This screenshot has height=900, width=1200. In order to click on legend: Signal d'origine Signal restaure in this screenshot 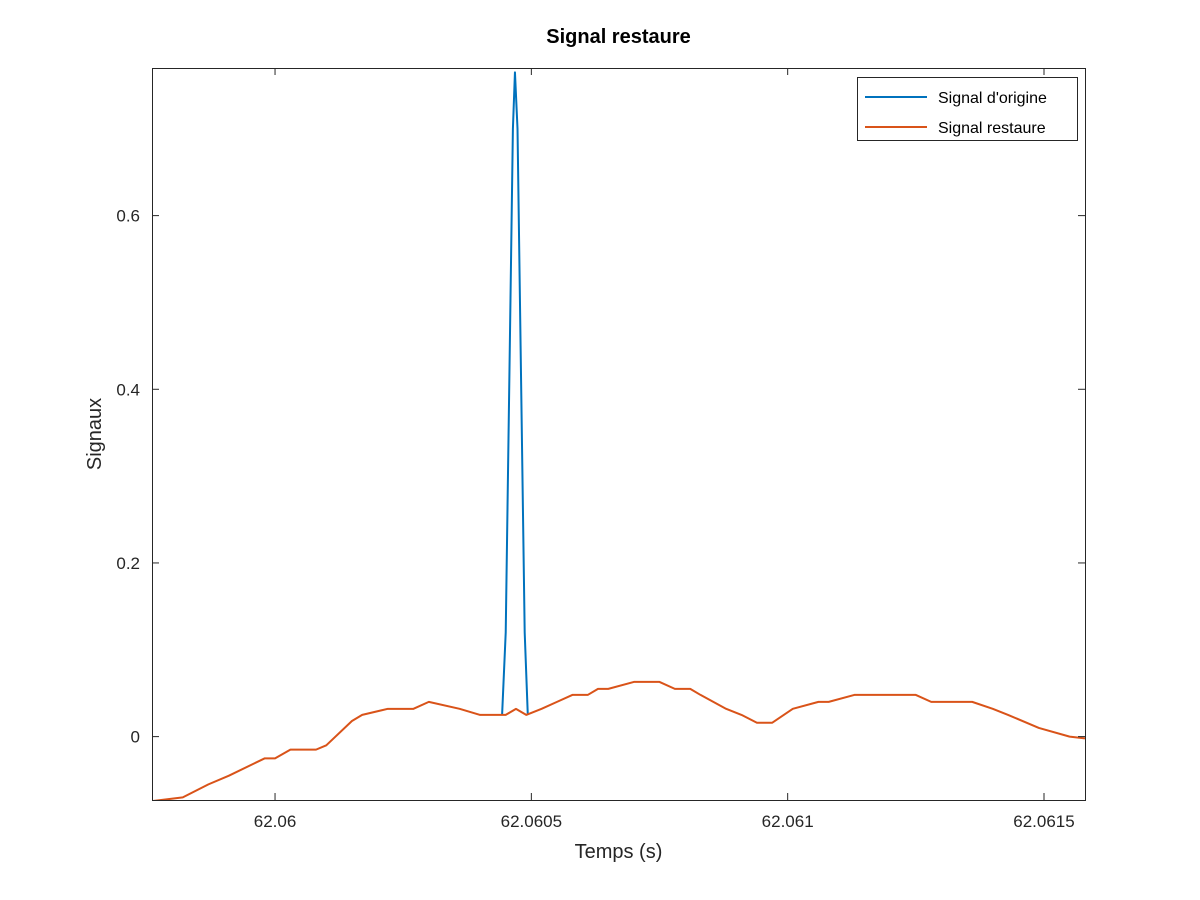, I will do `click(967, 109)`.